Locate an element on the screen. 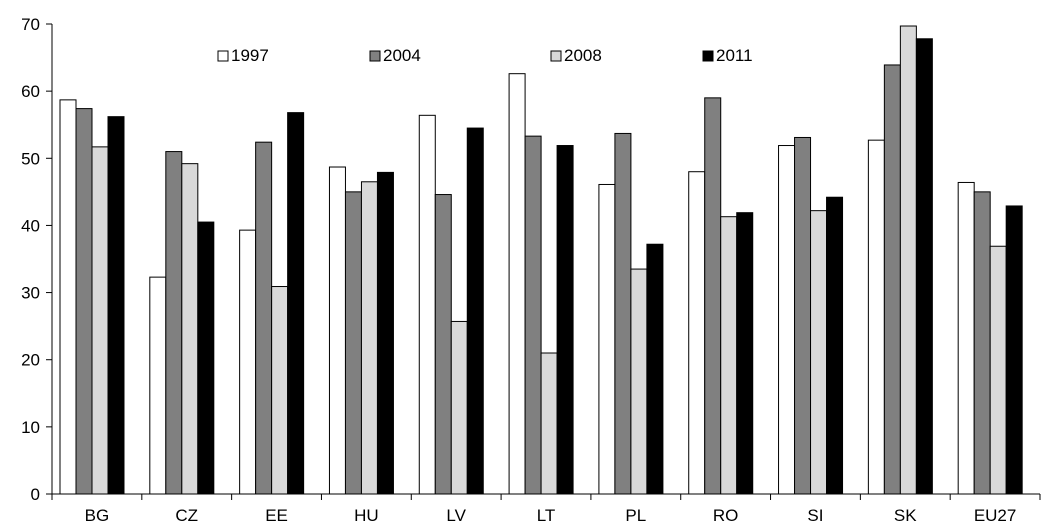 The width and height of the screenshot is (1043, 527). legend-label: 1997 is located at coordinates (250, 55).